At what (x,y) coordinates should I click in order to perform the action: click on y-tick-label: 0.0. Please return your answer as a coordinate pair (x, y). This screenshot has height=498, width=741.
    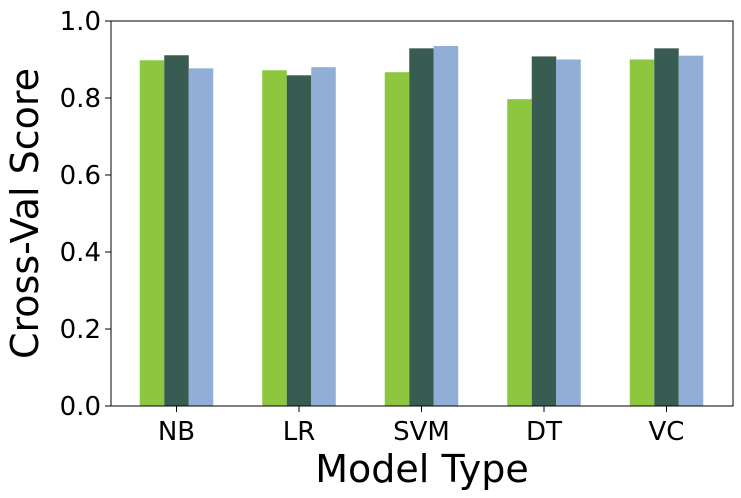
    Looking at the image, I should click on (80, 407).